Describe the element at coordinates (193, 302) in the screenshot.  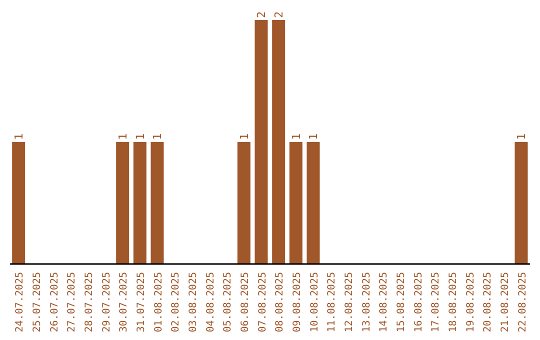
I see `x-tick-label: 03.08.2025` at that location.